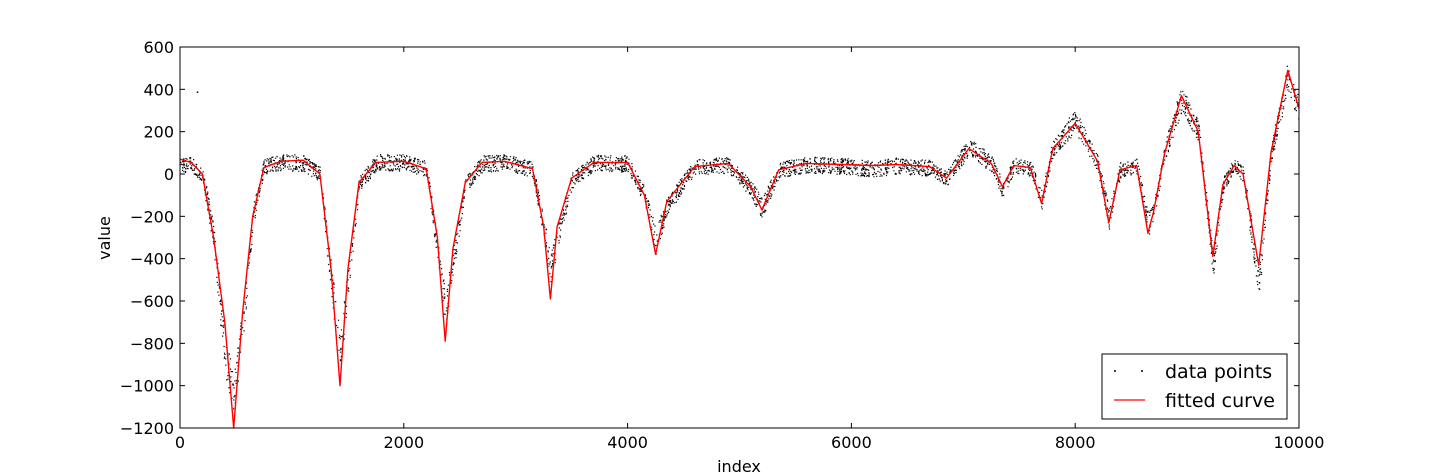 This screenshot has height=476, width=1442. I want to click on x-tick-label: 0, so click(180, 442).